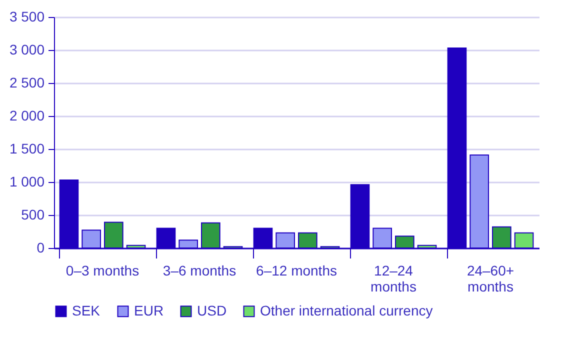 The image size is (568, 340). What do you see at coordinates (27, 148) in the screenshot?
I see `y-tick-label: 1 500` at bounding box center [27, 148].